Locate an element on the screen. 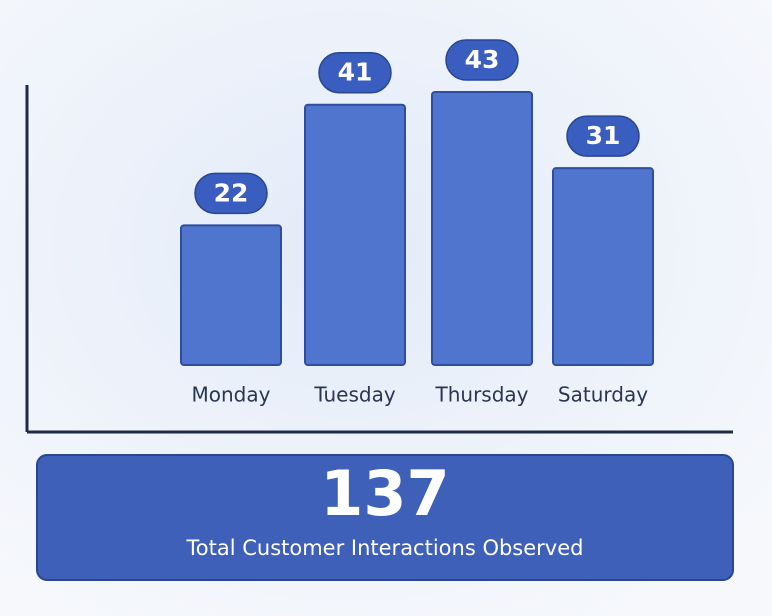 The width and height of the screenshot is (772, 616). value-label: 41 is located at coordinates (355, 72).